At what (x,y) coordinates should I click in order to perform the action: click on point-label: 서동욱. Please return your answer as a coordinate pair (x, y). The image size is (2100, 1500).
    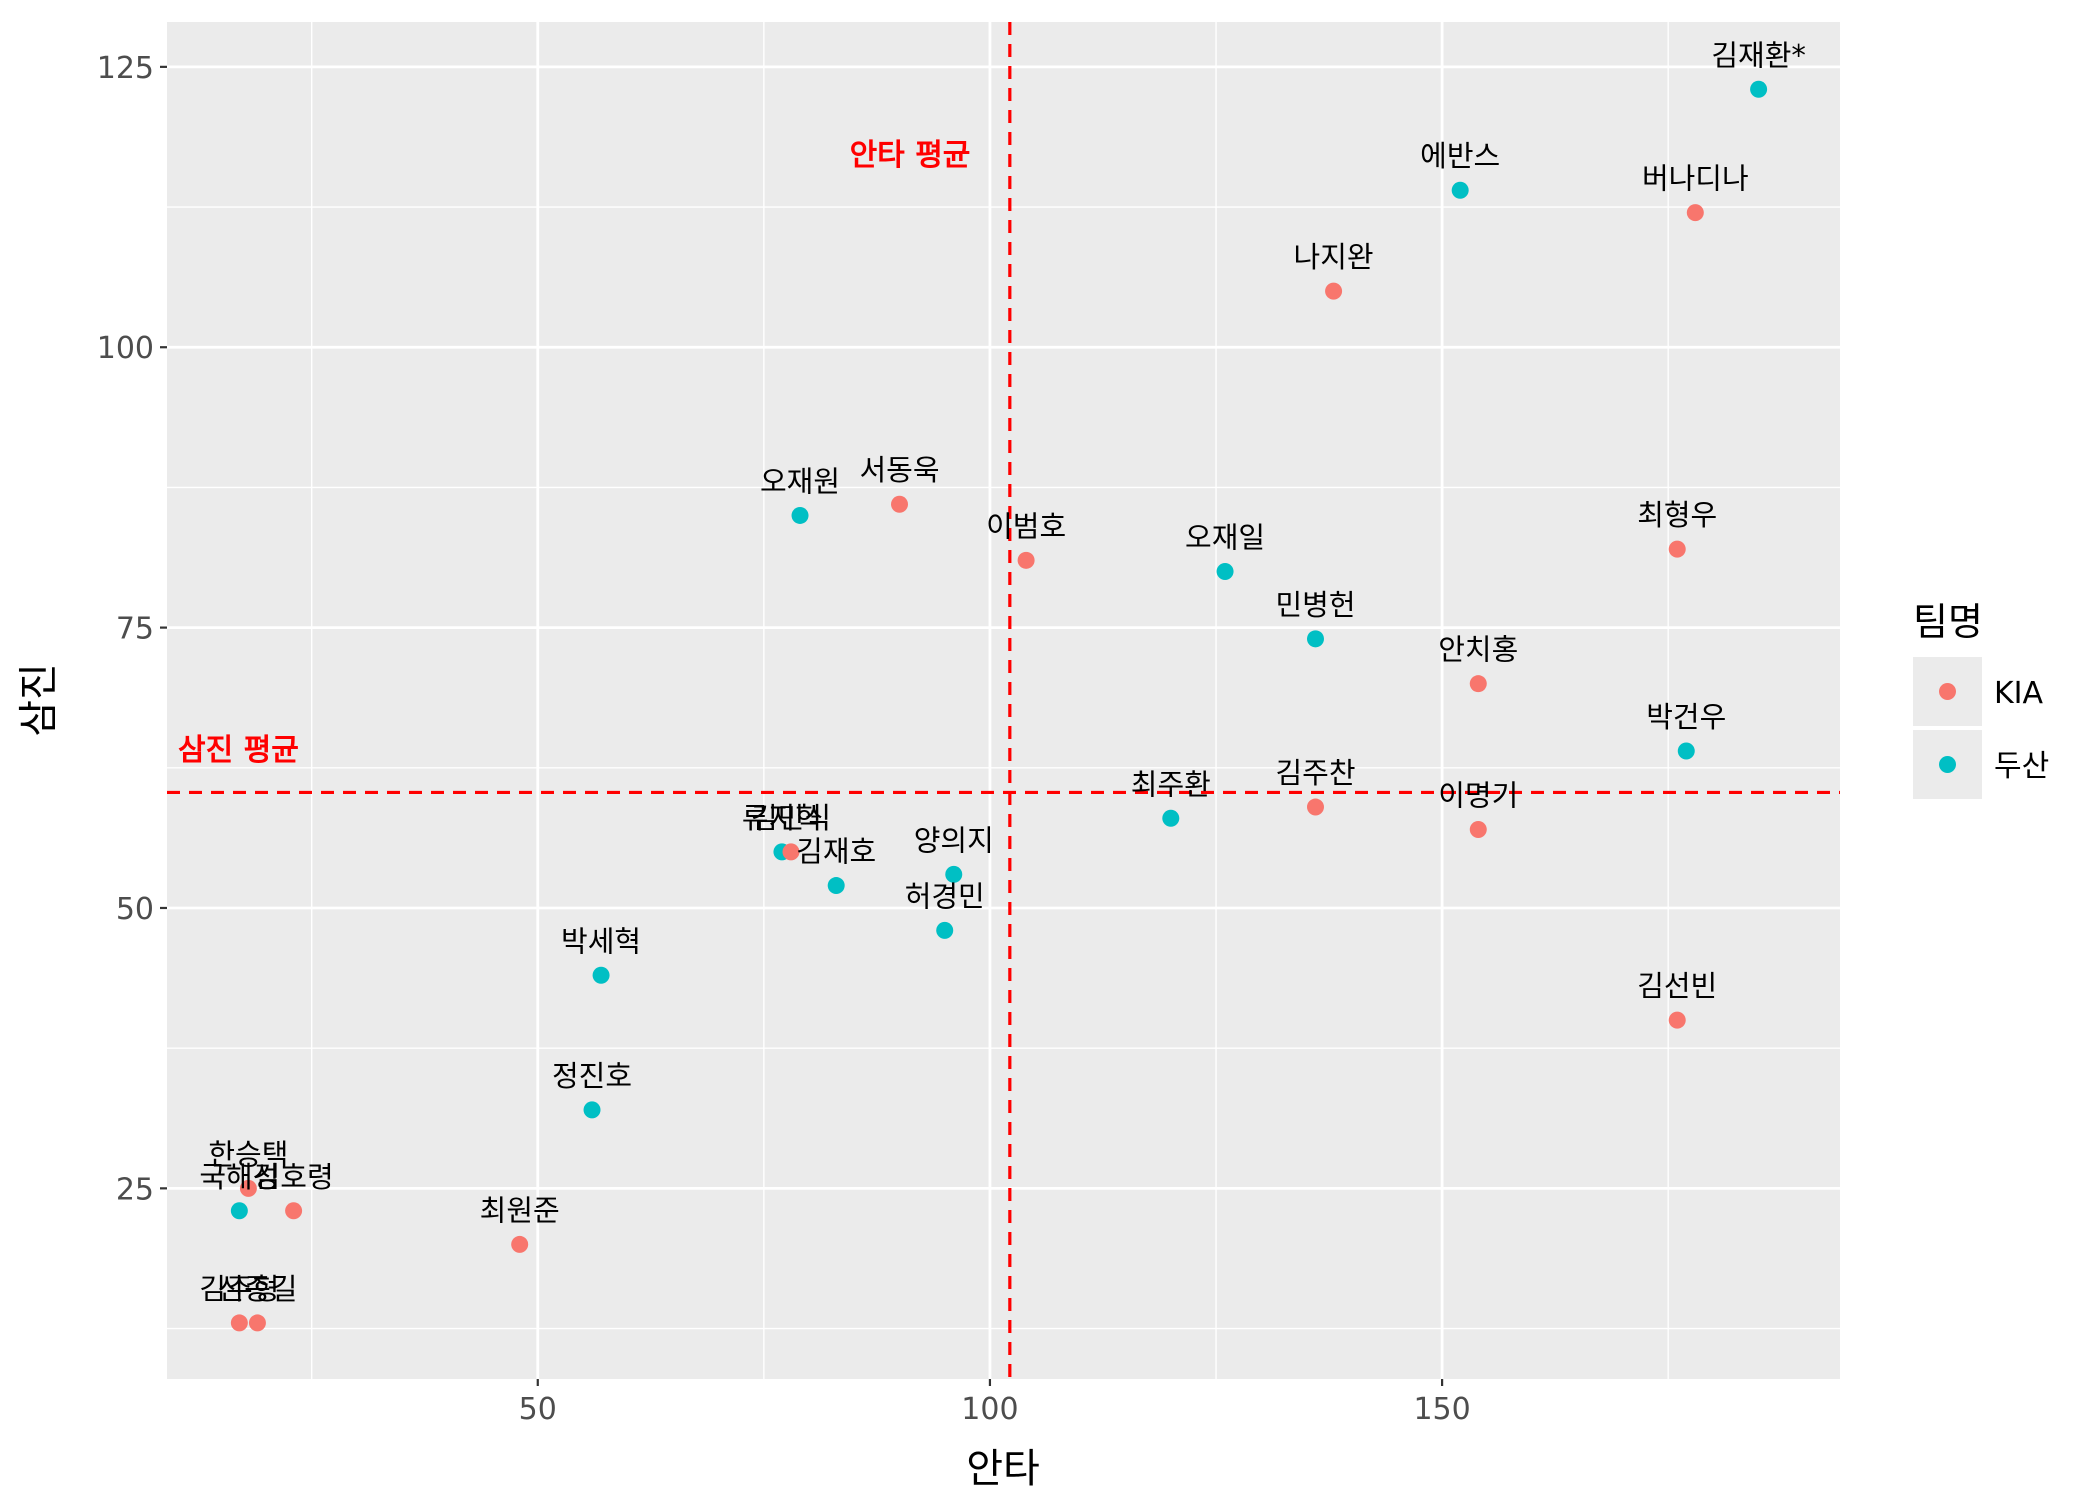
    Looking at the image, I should click on (899, 470).